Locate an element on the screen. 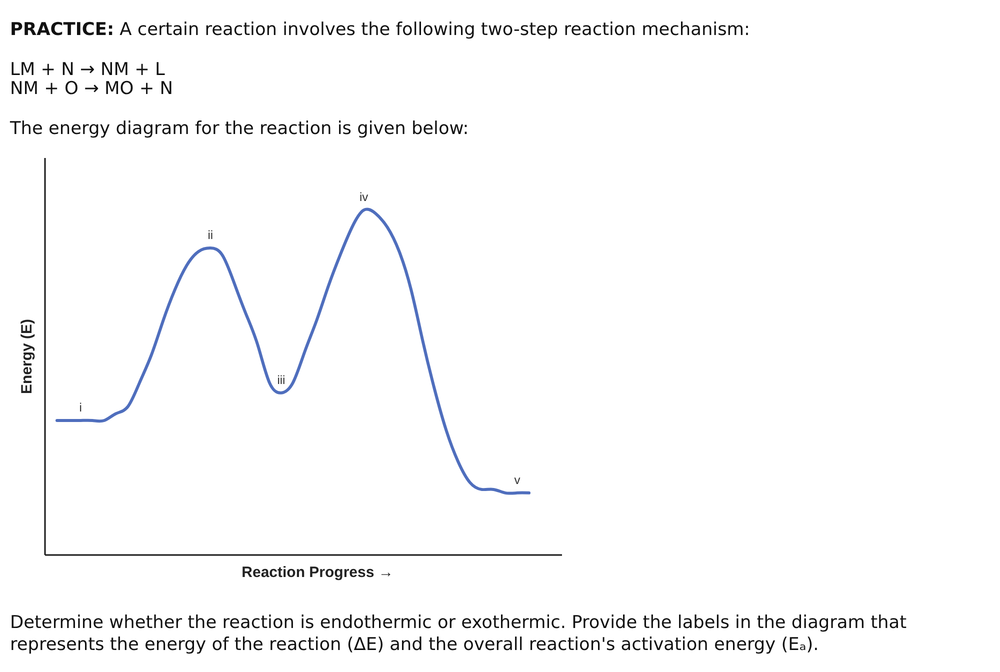 The image size is (1000, 672). chart-title: PRACTICE: is located at coordinates (62, 30).